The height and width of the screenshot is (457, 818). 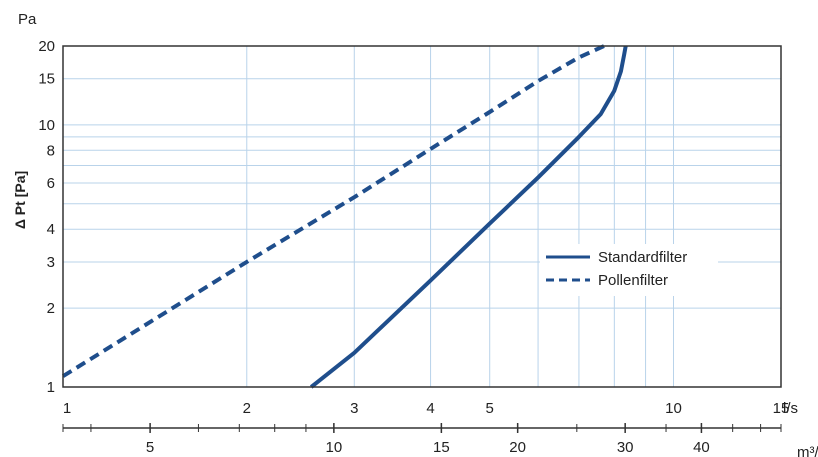 I want to click on y-tick-label: 2, so click(x=51, y=308).